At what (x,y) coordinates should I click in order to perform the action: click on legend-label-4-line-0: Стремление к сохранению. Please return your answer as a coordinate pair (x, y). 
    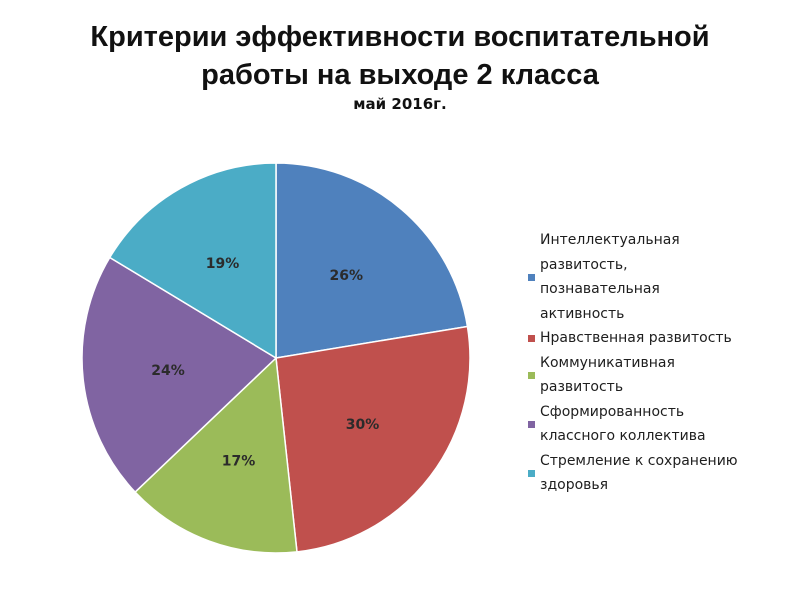
    Looking at the image, I should click on (639, 460).